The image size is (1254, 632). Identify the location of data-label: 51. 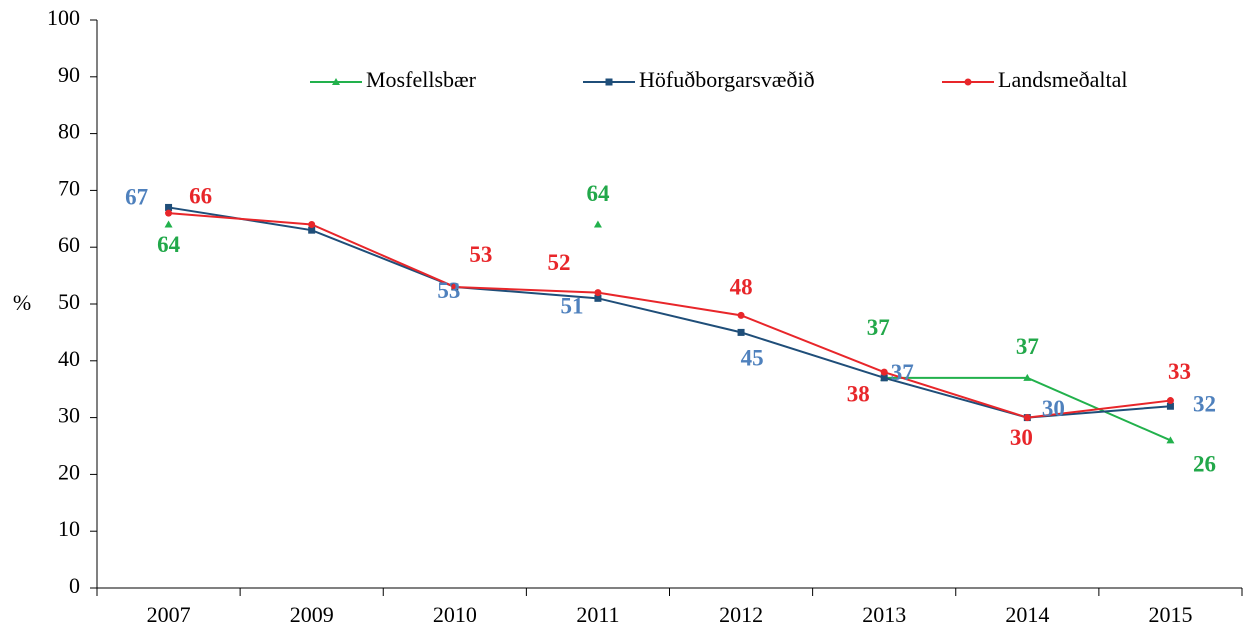
(571, 306).